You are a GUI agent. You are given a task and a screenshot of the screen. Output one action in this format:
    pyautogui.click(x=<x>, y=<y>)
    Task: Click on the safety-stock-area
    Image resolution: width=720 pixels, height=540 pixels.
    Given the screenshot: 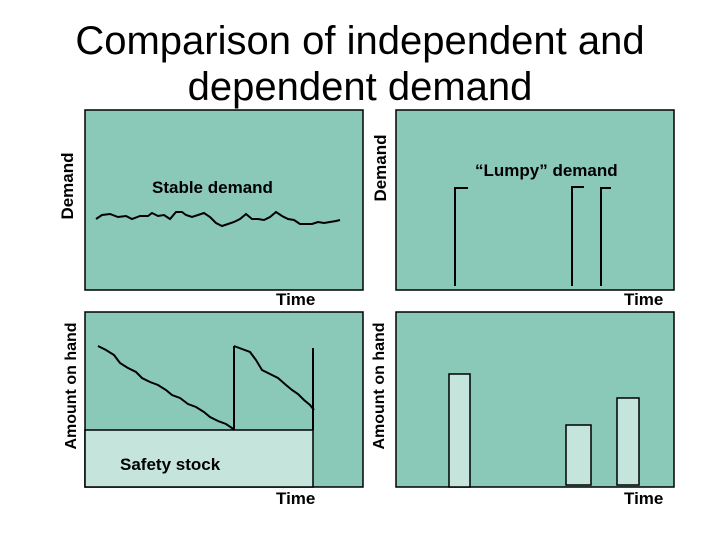 What is the action you would take?
    pyautogui.click(x=199, y=458)
    